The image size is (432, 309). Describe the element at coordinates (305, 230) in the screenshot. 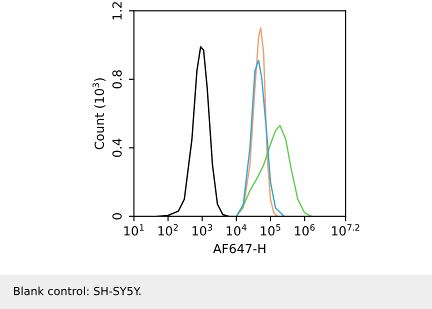

I see `x-tick-label: 10$^{6}$` at that location.